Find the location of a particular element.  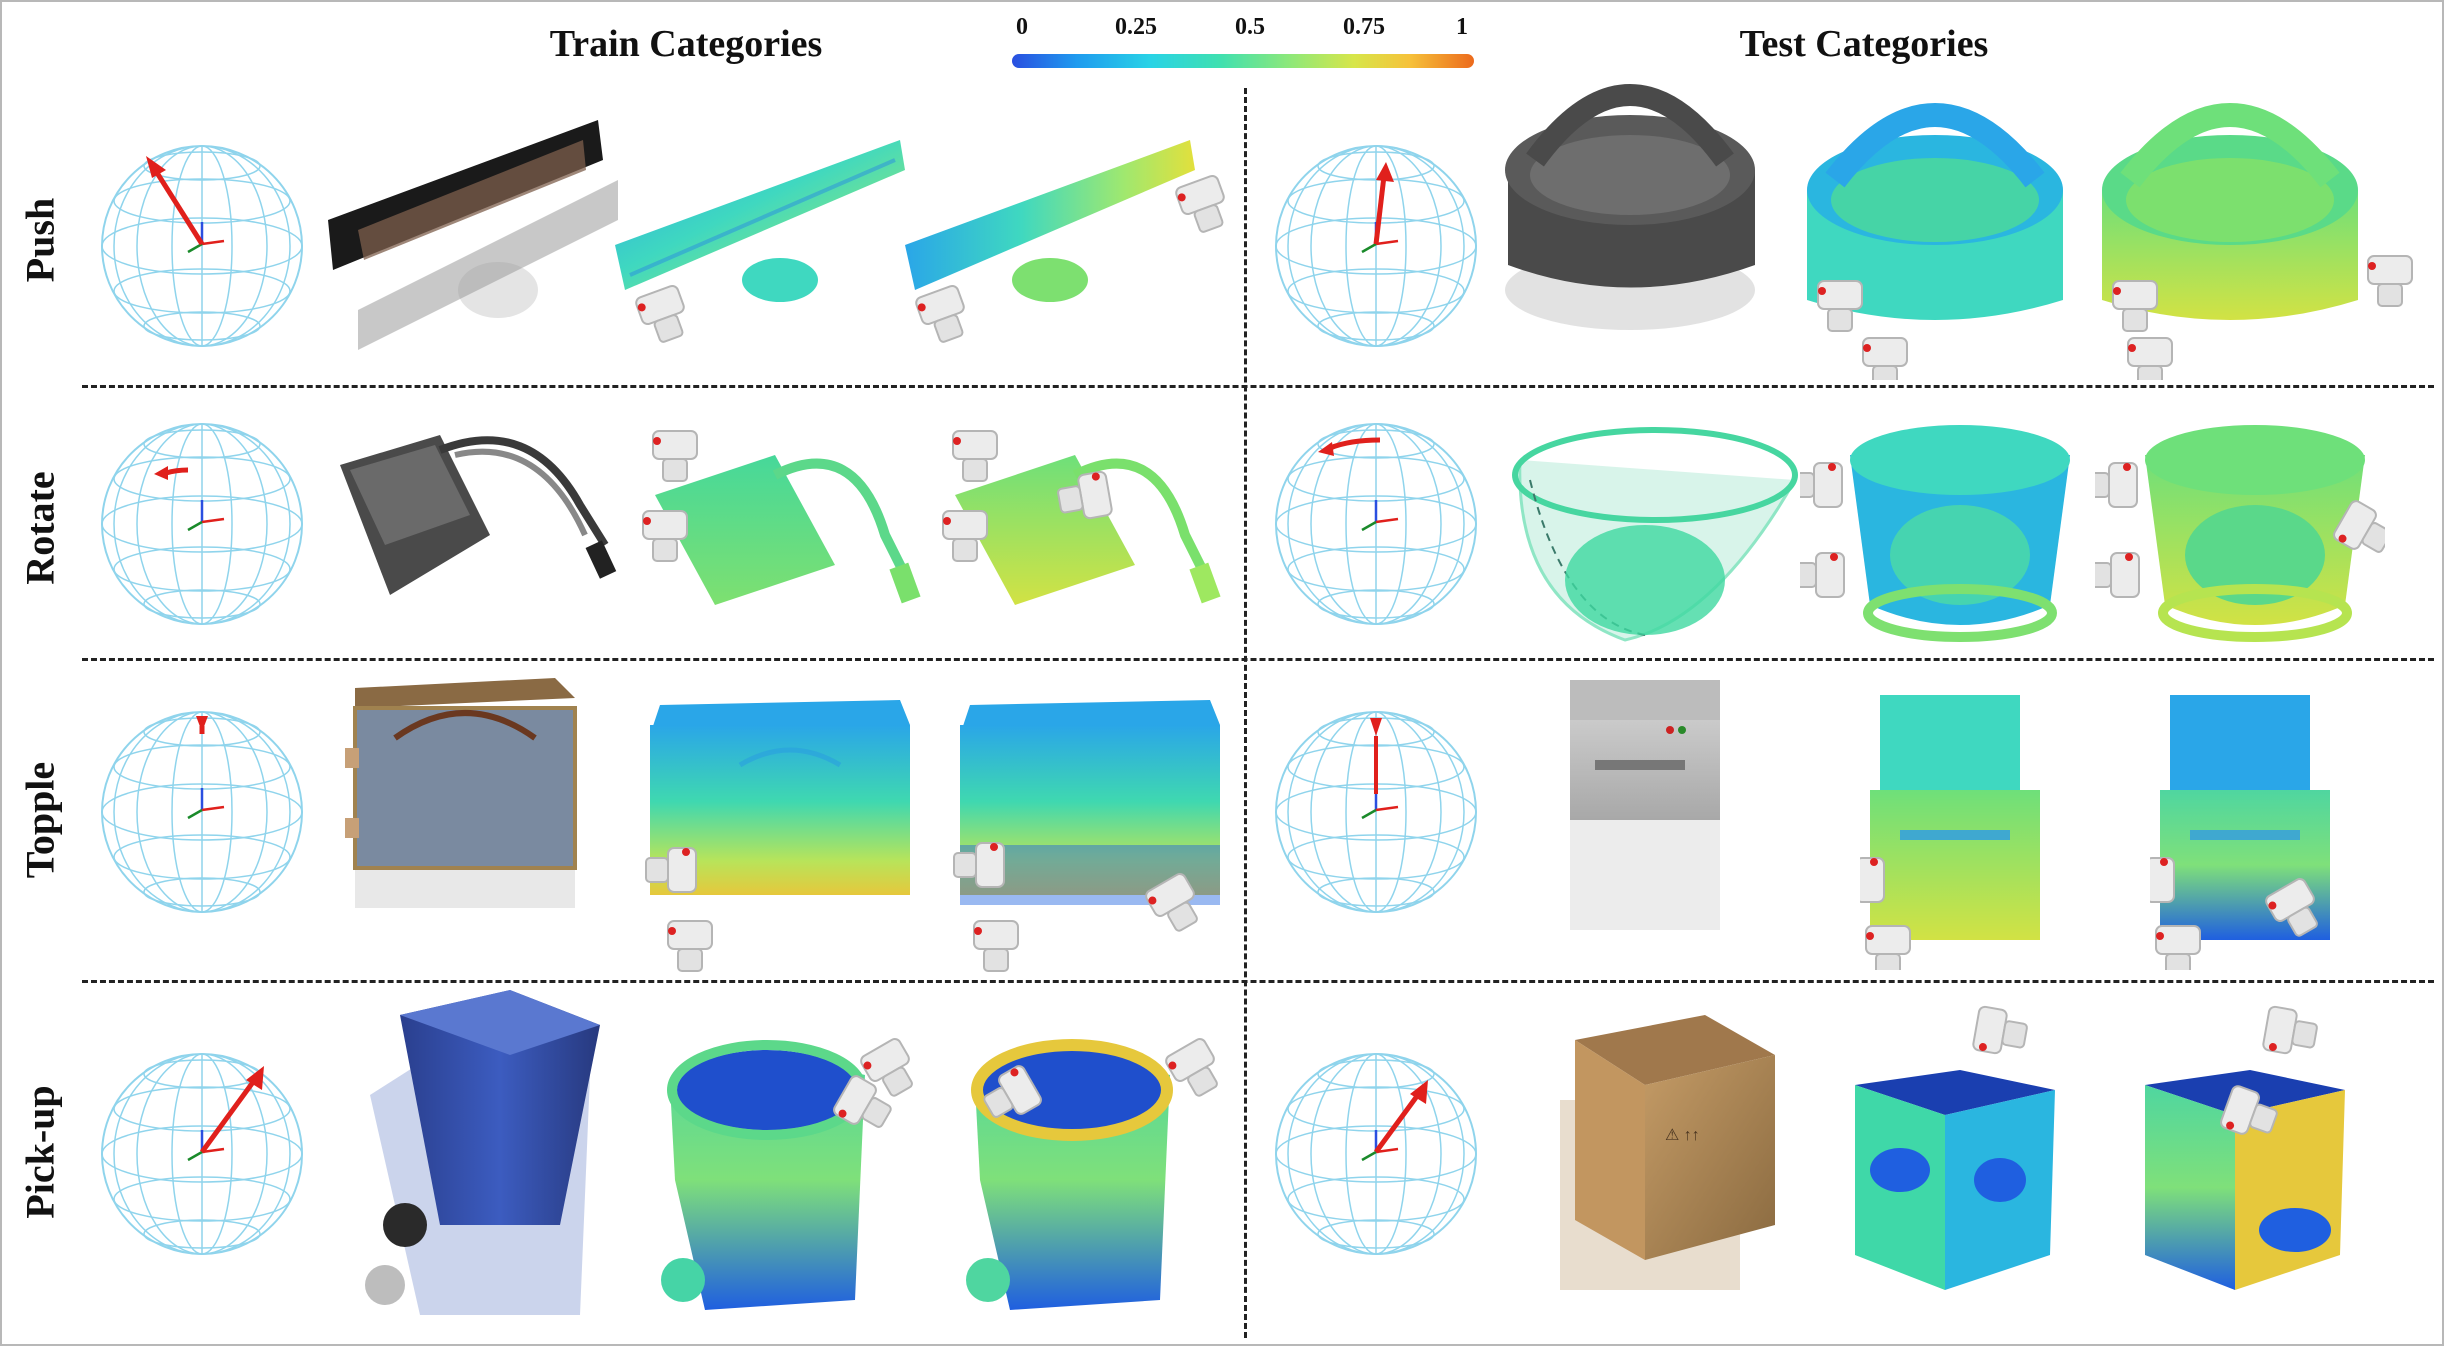

colorbar-tick-0.5: 0.5 is located at coordinates (1250, 27).